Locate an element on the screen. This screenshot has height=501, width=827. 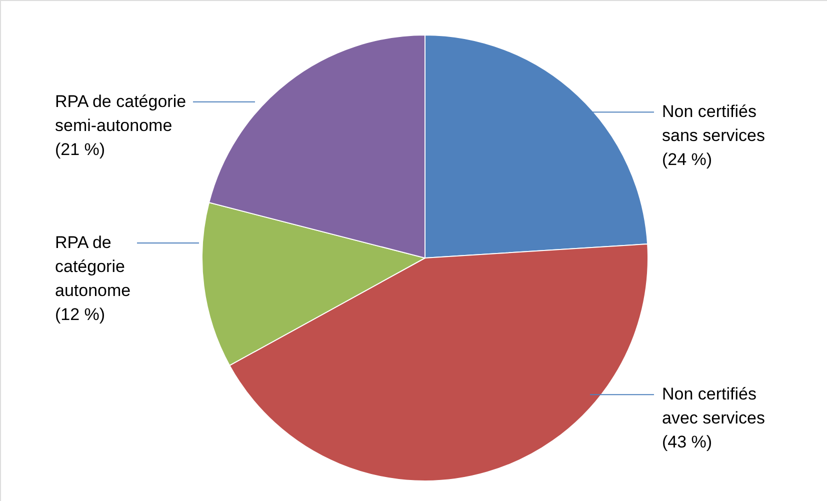
data-label: (43 %) is located at coordinates (687, 442).